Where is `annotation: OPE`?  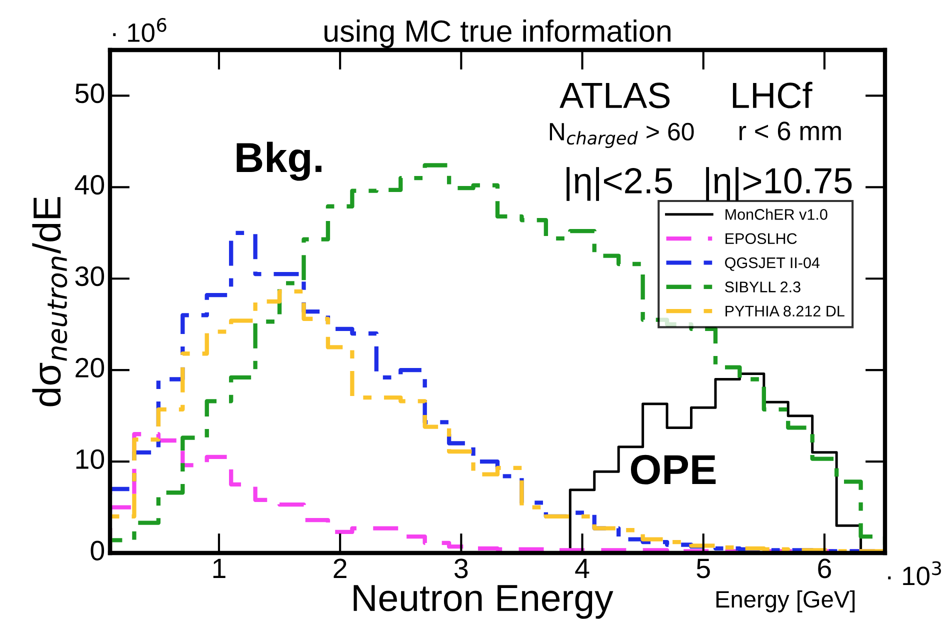
annotation: OPE is located at coordinates (673, 469).